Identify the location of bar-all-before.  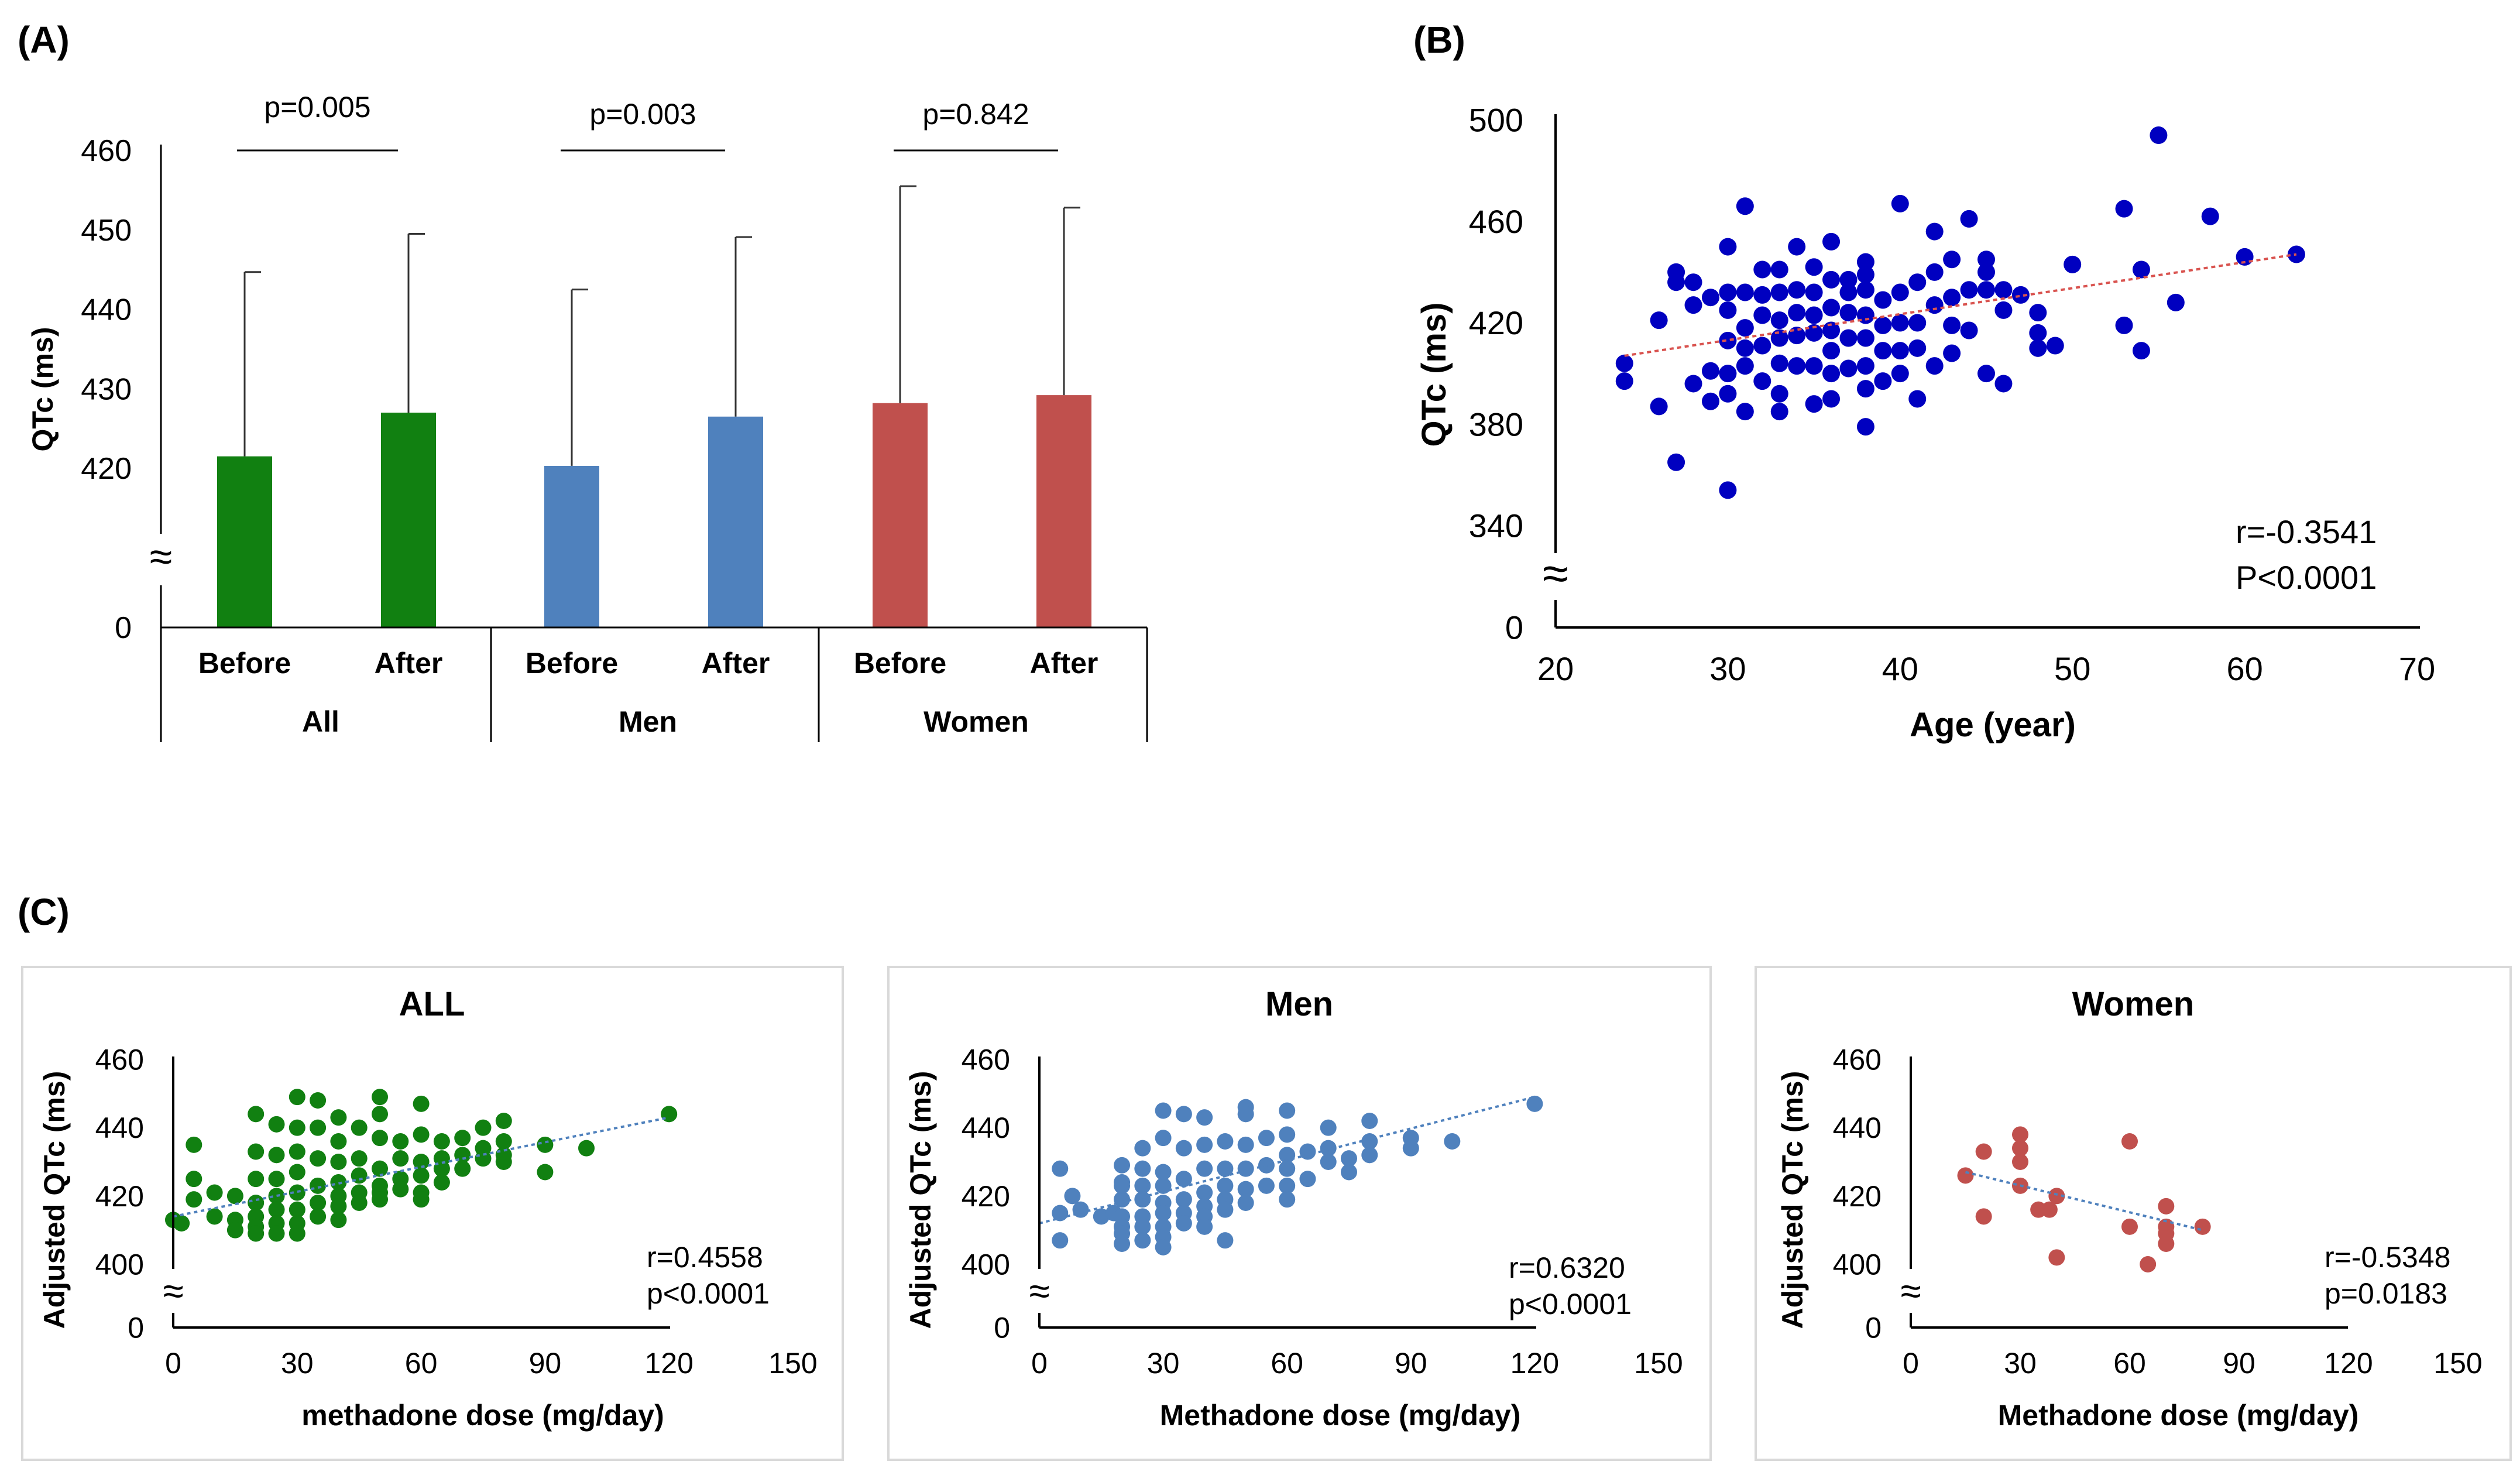
(245, 541).